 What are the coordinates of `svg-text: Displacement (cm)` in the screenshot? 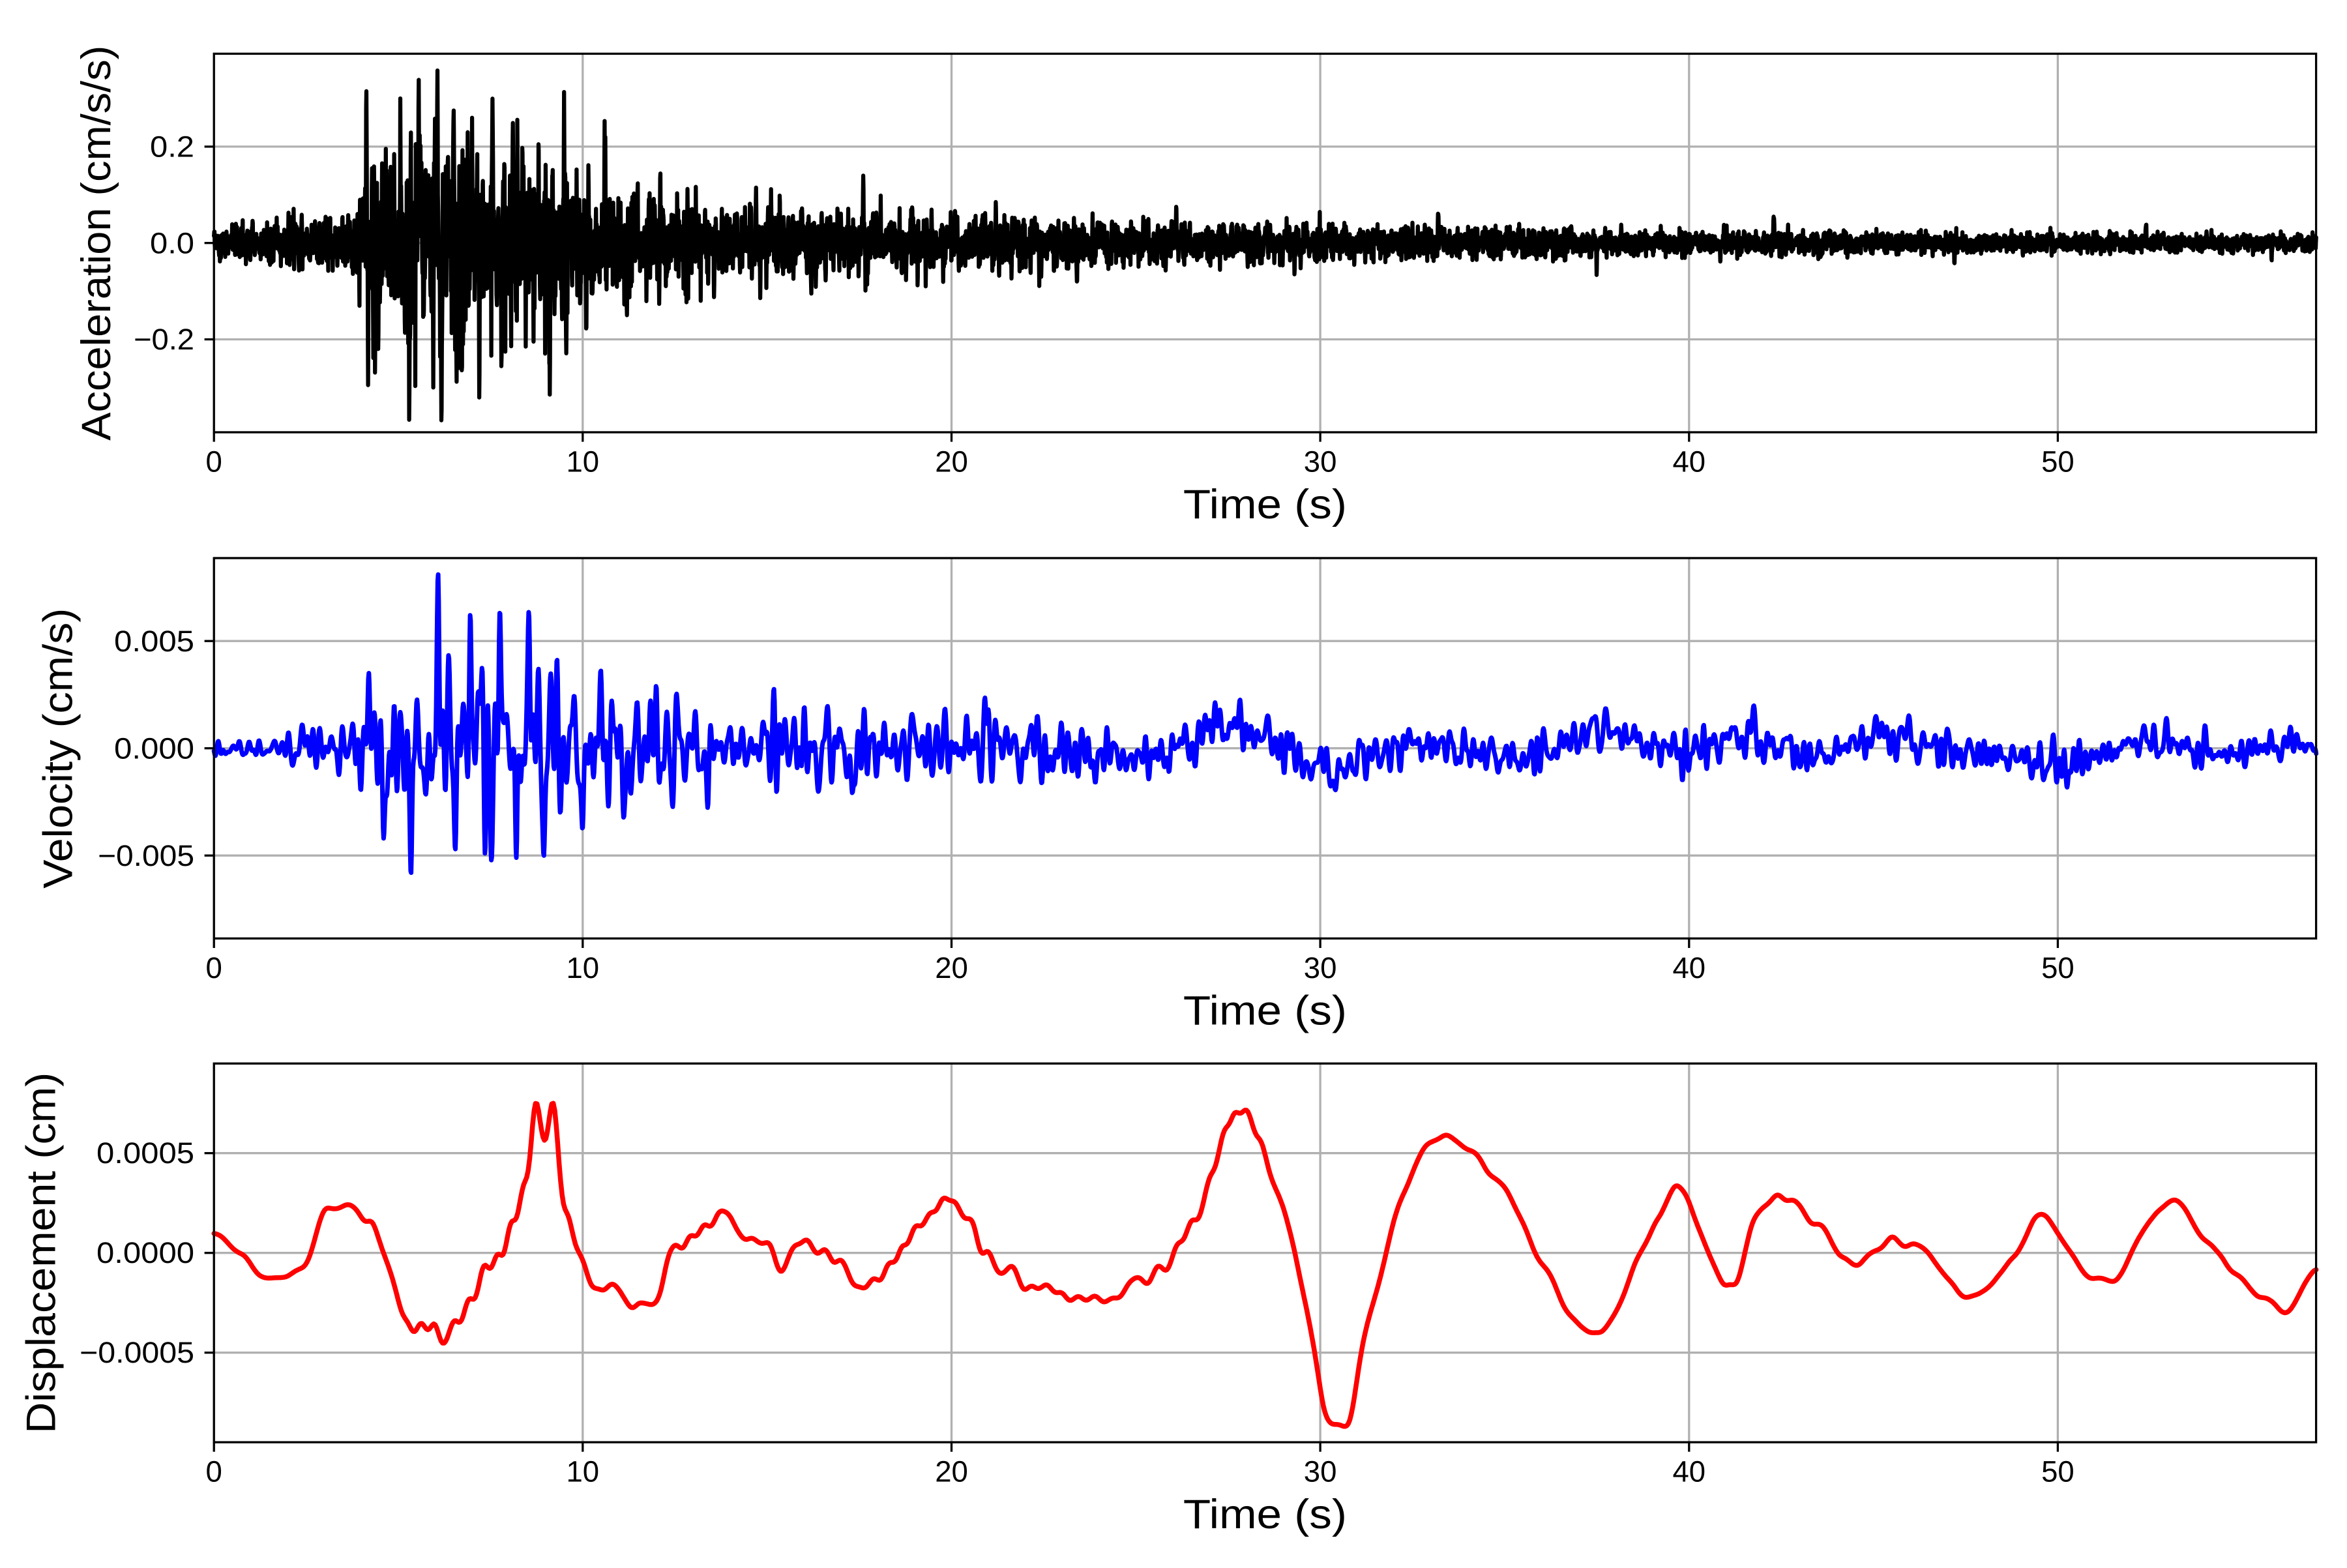 It's located at (42, 1253).